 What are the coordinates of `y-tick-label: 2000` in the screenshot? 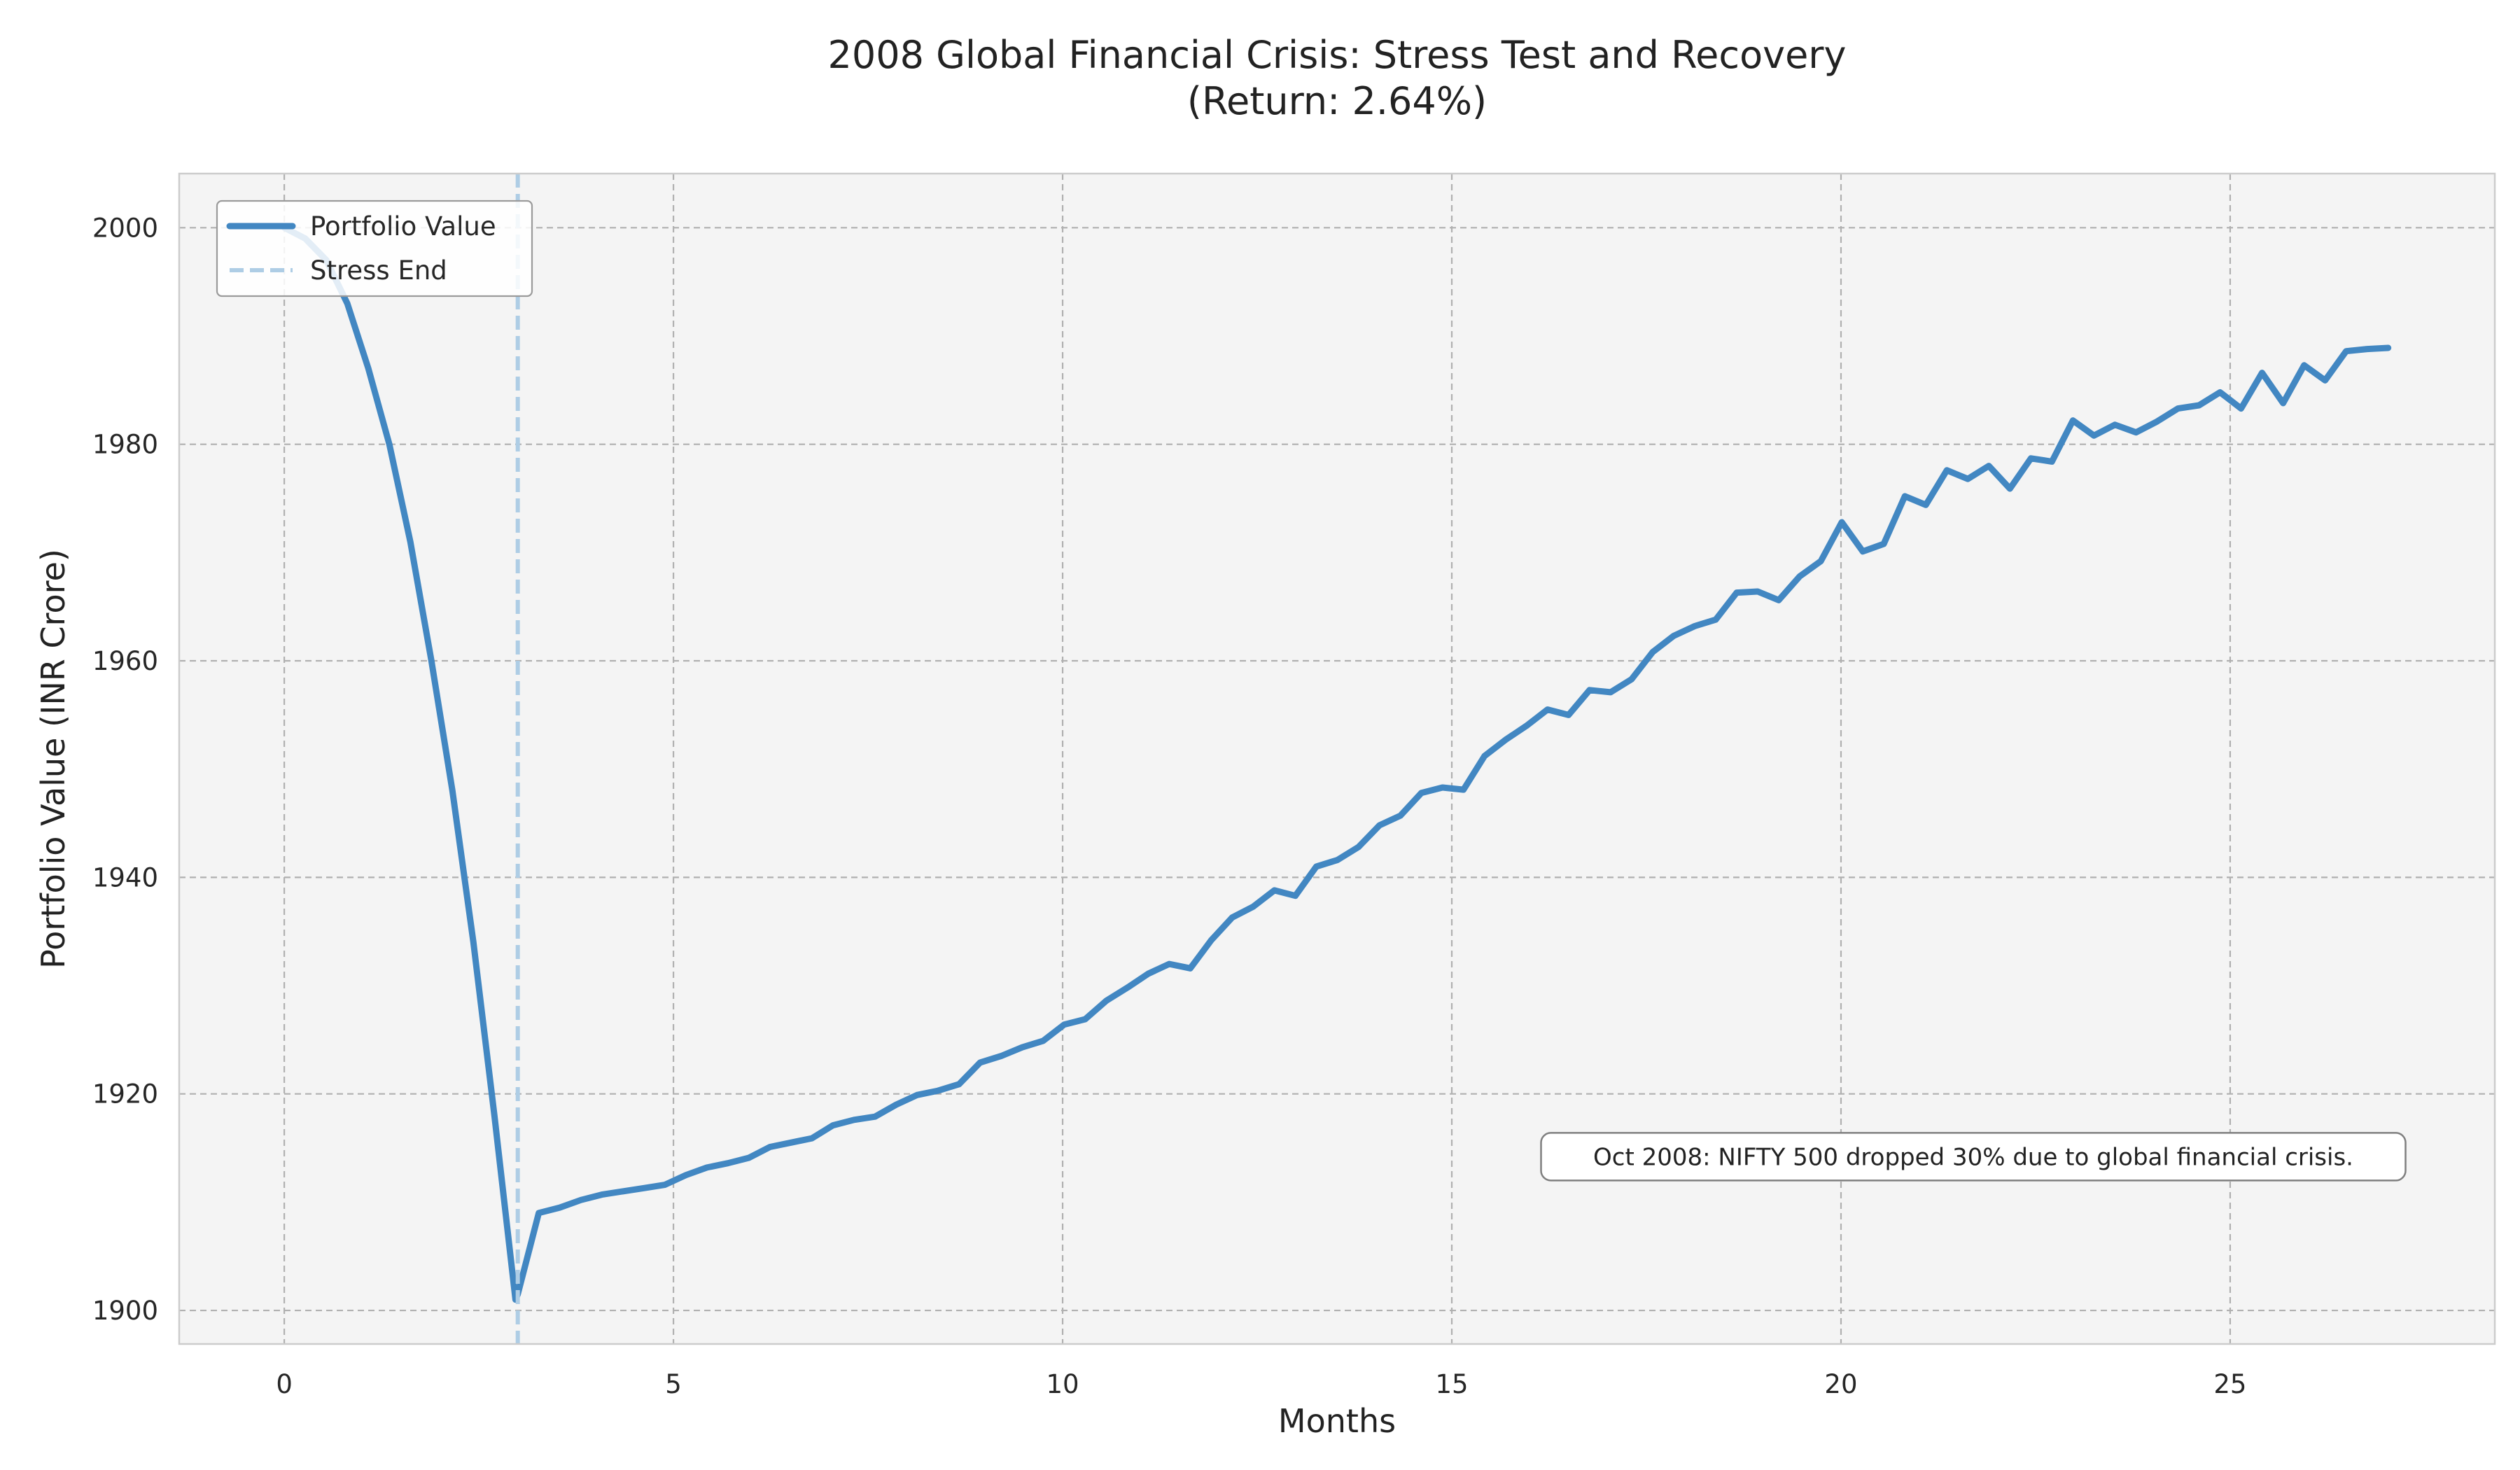 It's located at (125, 228).